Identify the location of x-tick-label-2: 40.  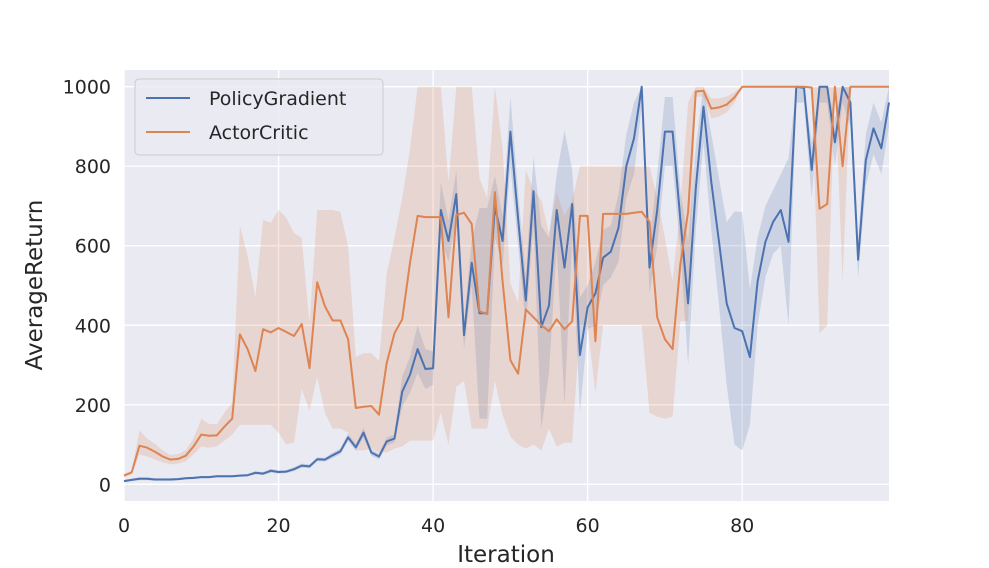
(433, 526).